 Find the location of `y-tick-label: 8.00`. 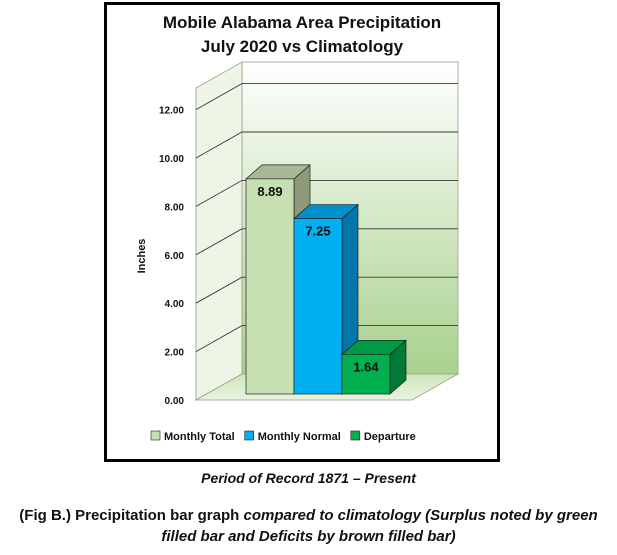

y-tick-label: 8.00 is located at coordinates (175, 207).